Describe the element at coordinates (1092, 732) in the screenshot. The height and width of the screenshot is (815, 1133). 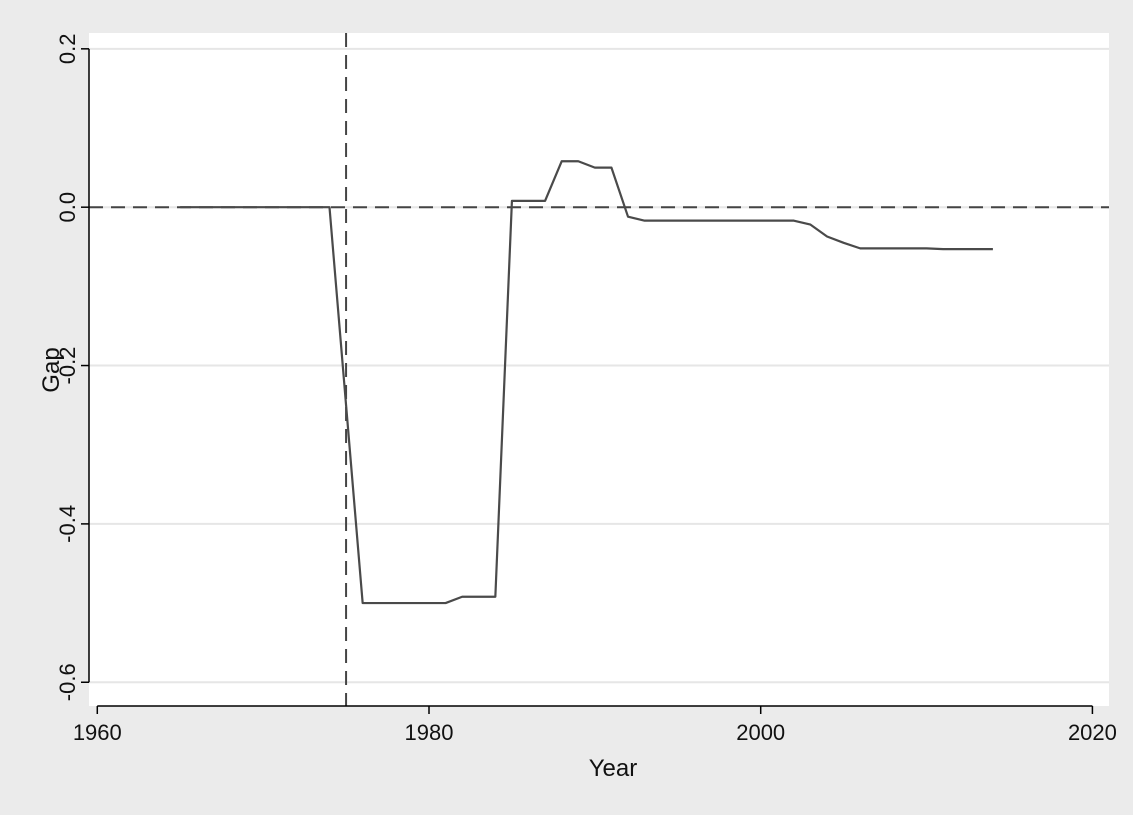
I see `x-tick-label: 2020` at that location.